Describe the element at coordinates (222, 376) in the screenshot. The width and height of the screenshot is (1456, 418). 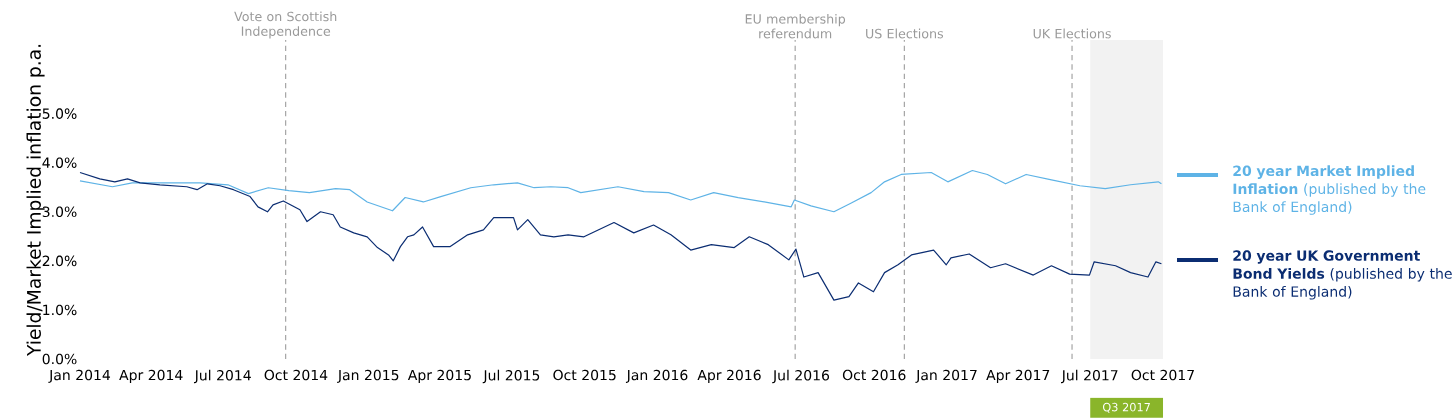
I see `x-tick-label: Jul 2014` at that location.